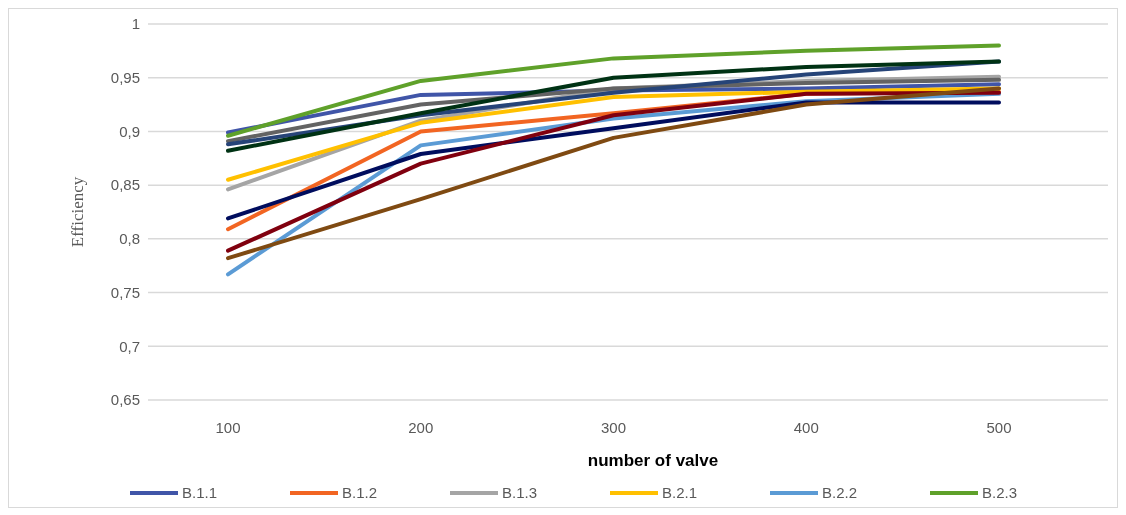 The image size is (1126, 515). Describe the element at coordinates (125, 400) in the screenshot. I see `y-tick-label: 0,65` at that location.